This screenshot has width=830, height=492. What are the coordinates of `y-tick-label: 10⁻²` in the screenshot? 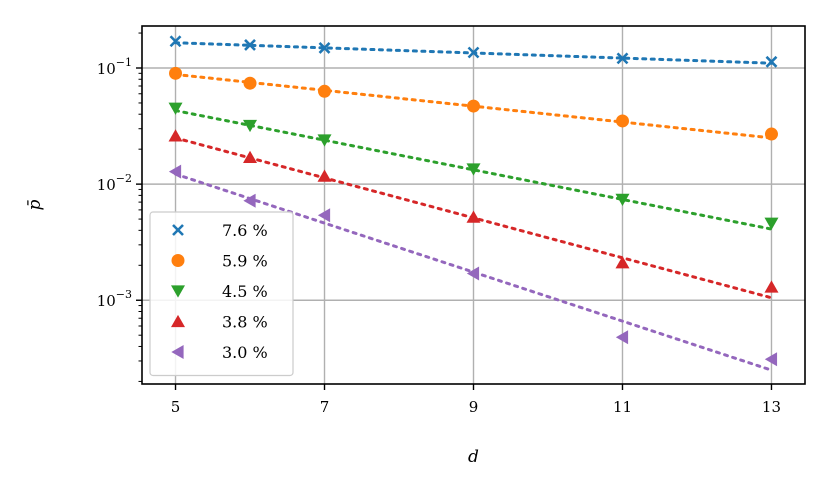 It's located at (114, 183).